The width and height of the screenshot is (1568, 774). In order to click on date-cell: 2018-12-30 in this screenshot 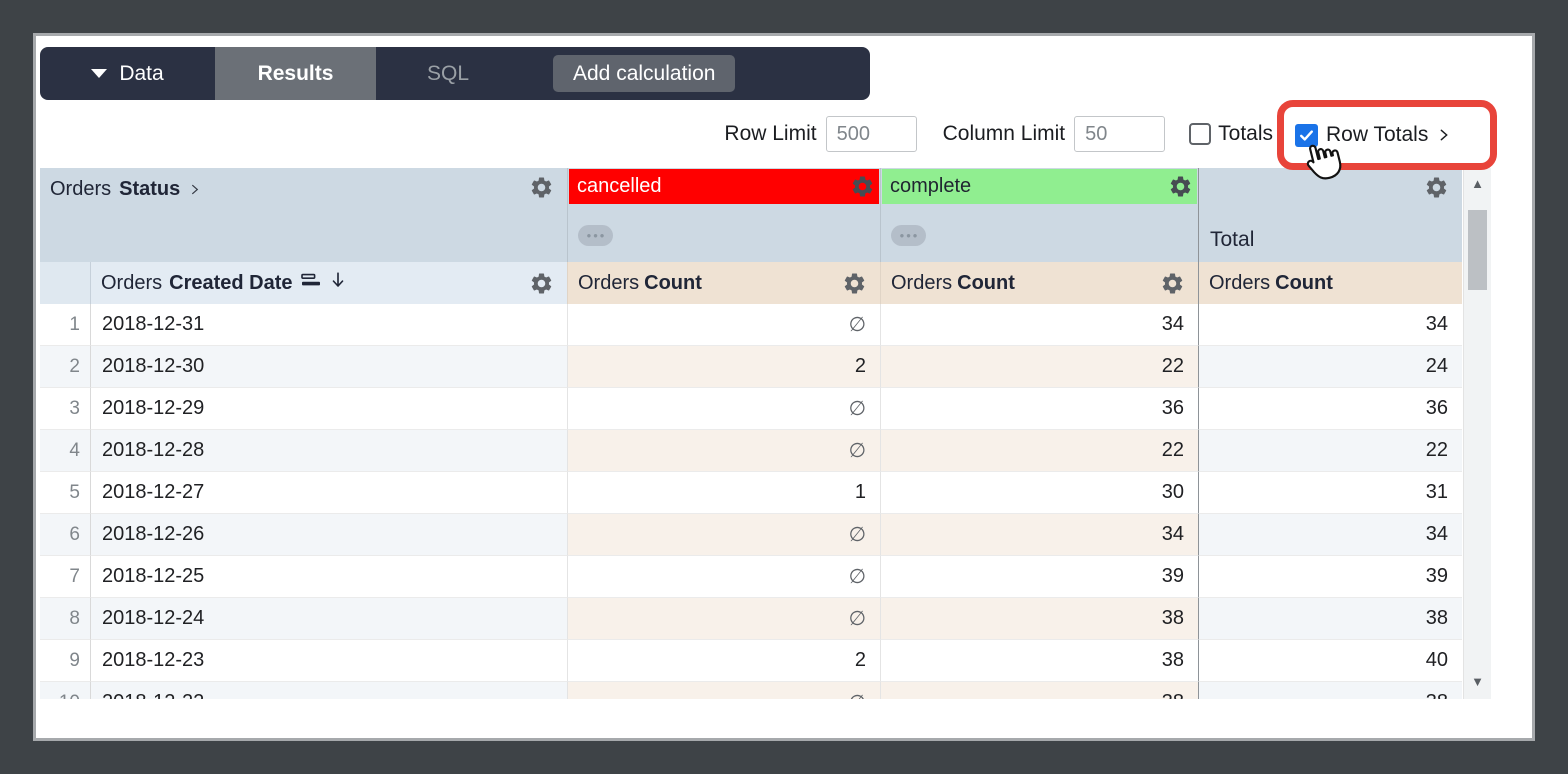, I will do `click(328, 367)`.